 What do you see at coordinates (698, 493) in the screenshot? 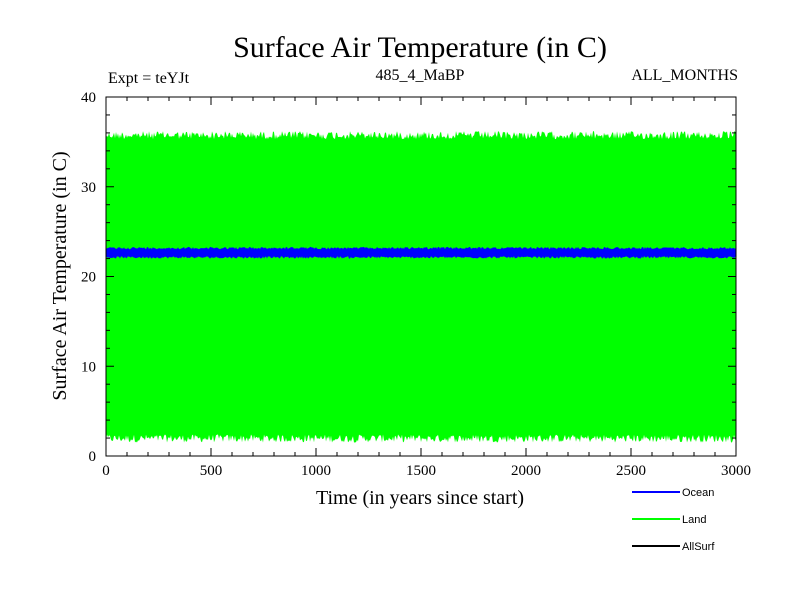
I see `legend-label-ocean: Ocean` at bounding box center [698, 493].